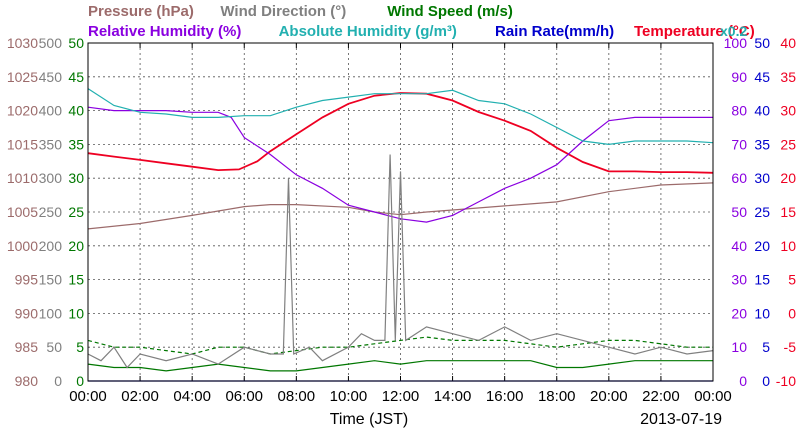  Describe the element at coordinates (661, 396) in the screenshot. I see `x-tick-label: 22:00` at that location.